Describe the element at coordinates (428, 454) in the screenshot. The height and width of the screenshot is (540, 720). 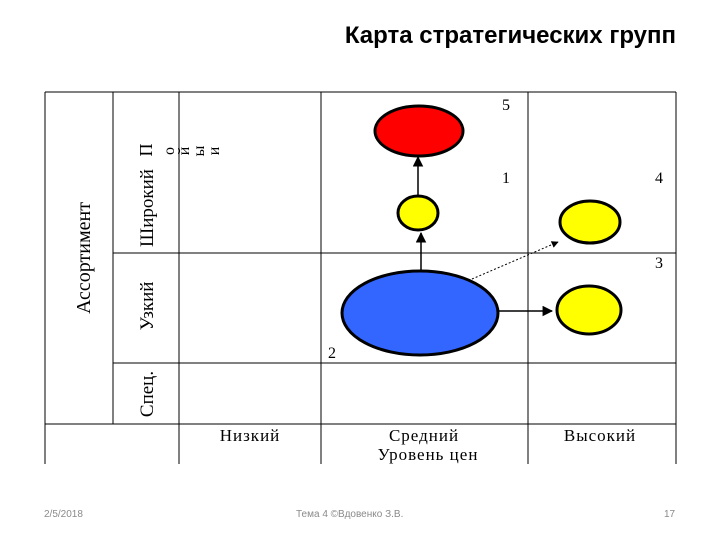
I see `x-axis-title: Уровень цен` at that location.